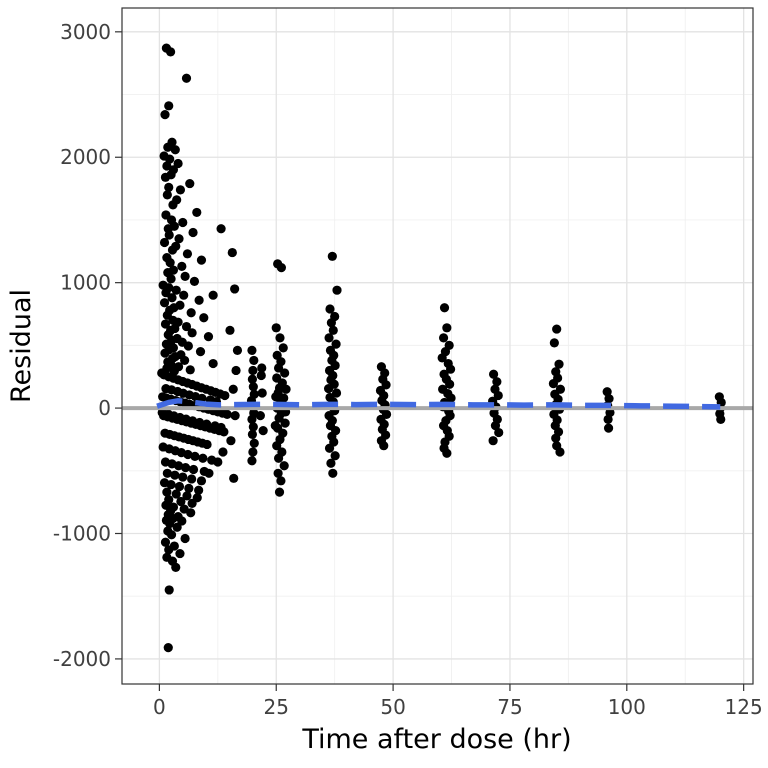  Describe the element at coordinates (627, 707) in the screenshot. I see `svg-text: 100` at that location.